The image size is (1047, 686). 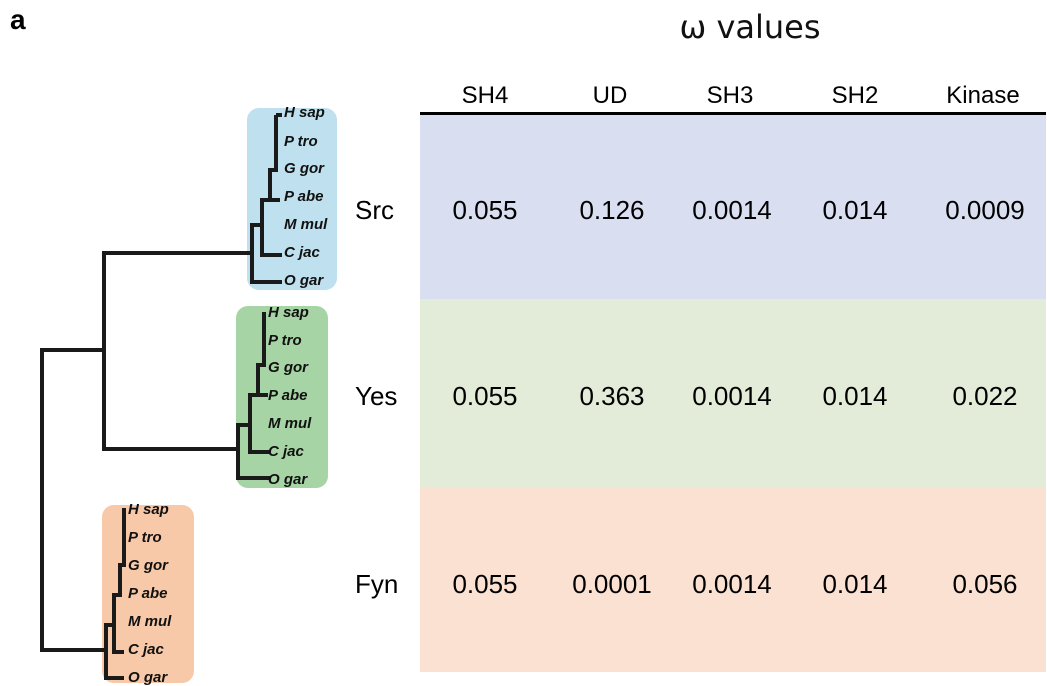 I want to click on column-header: Kinase, so click(x=983, y=95).